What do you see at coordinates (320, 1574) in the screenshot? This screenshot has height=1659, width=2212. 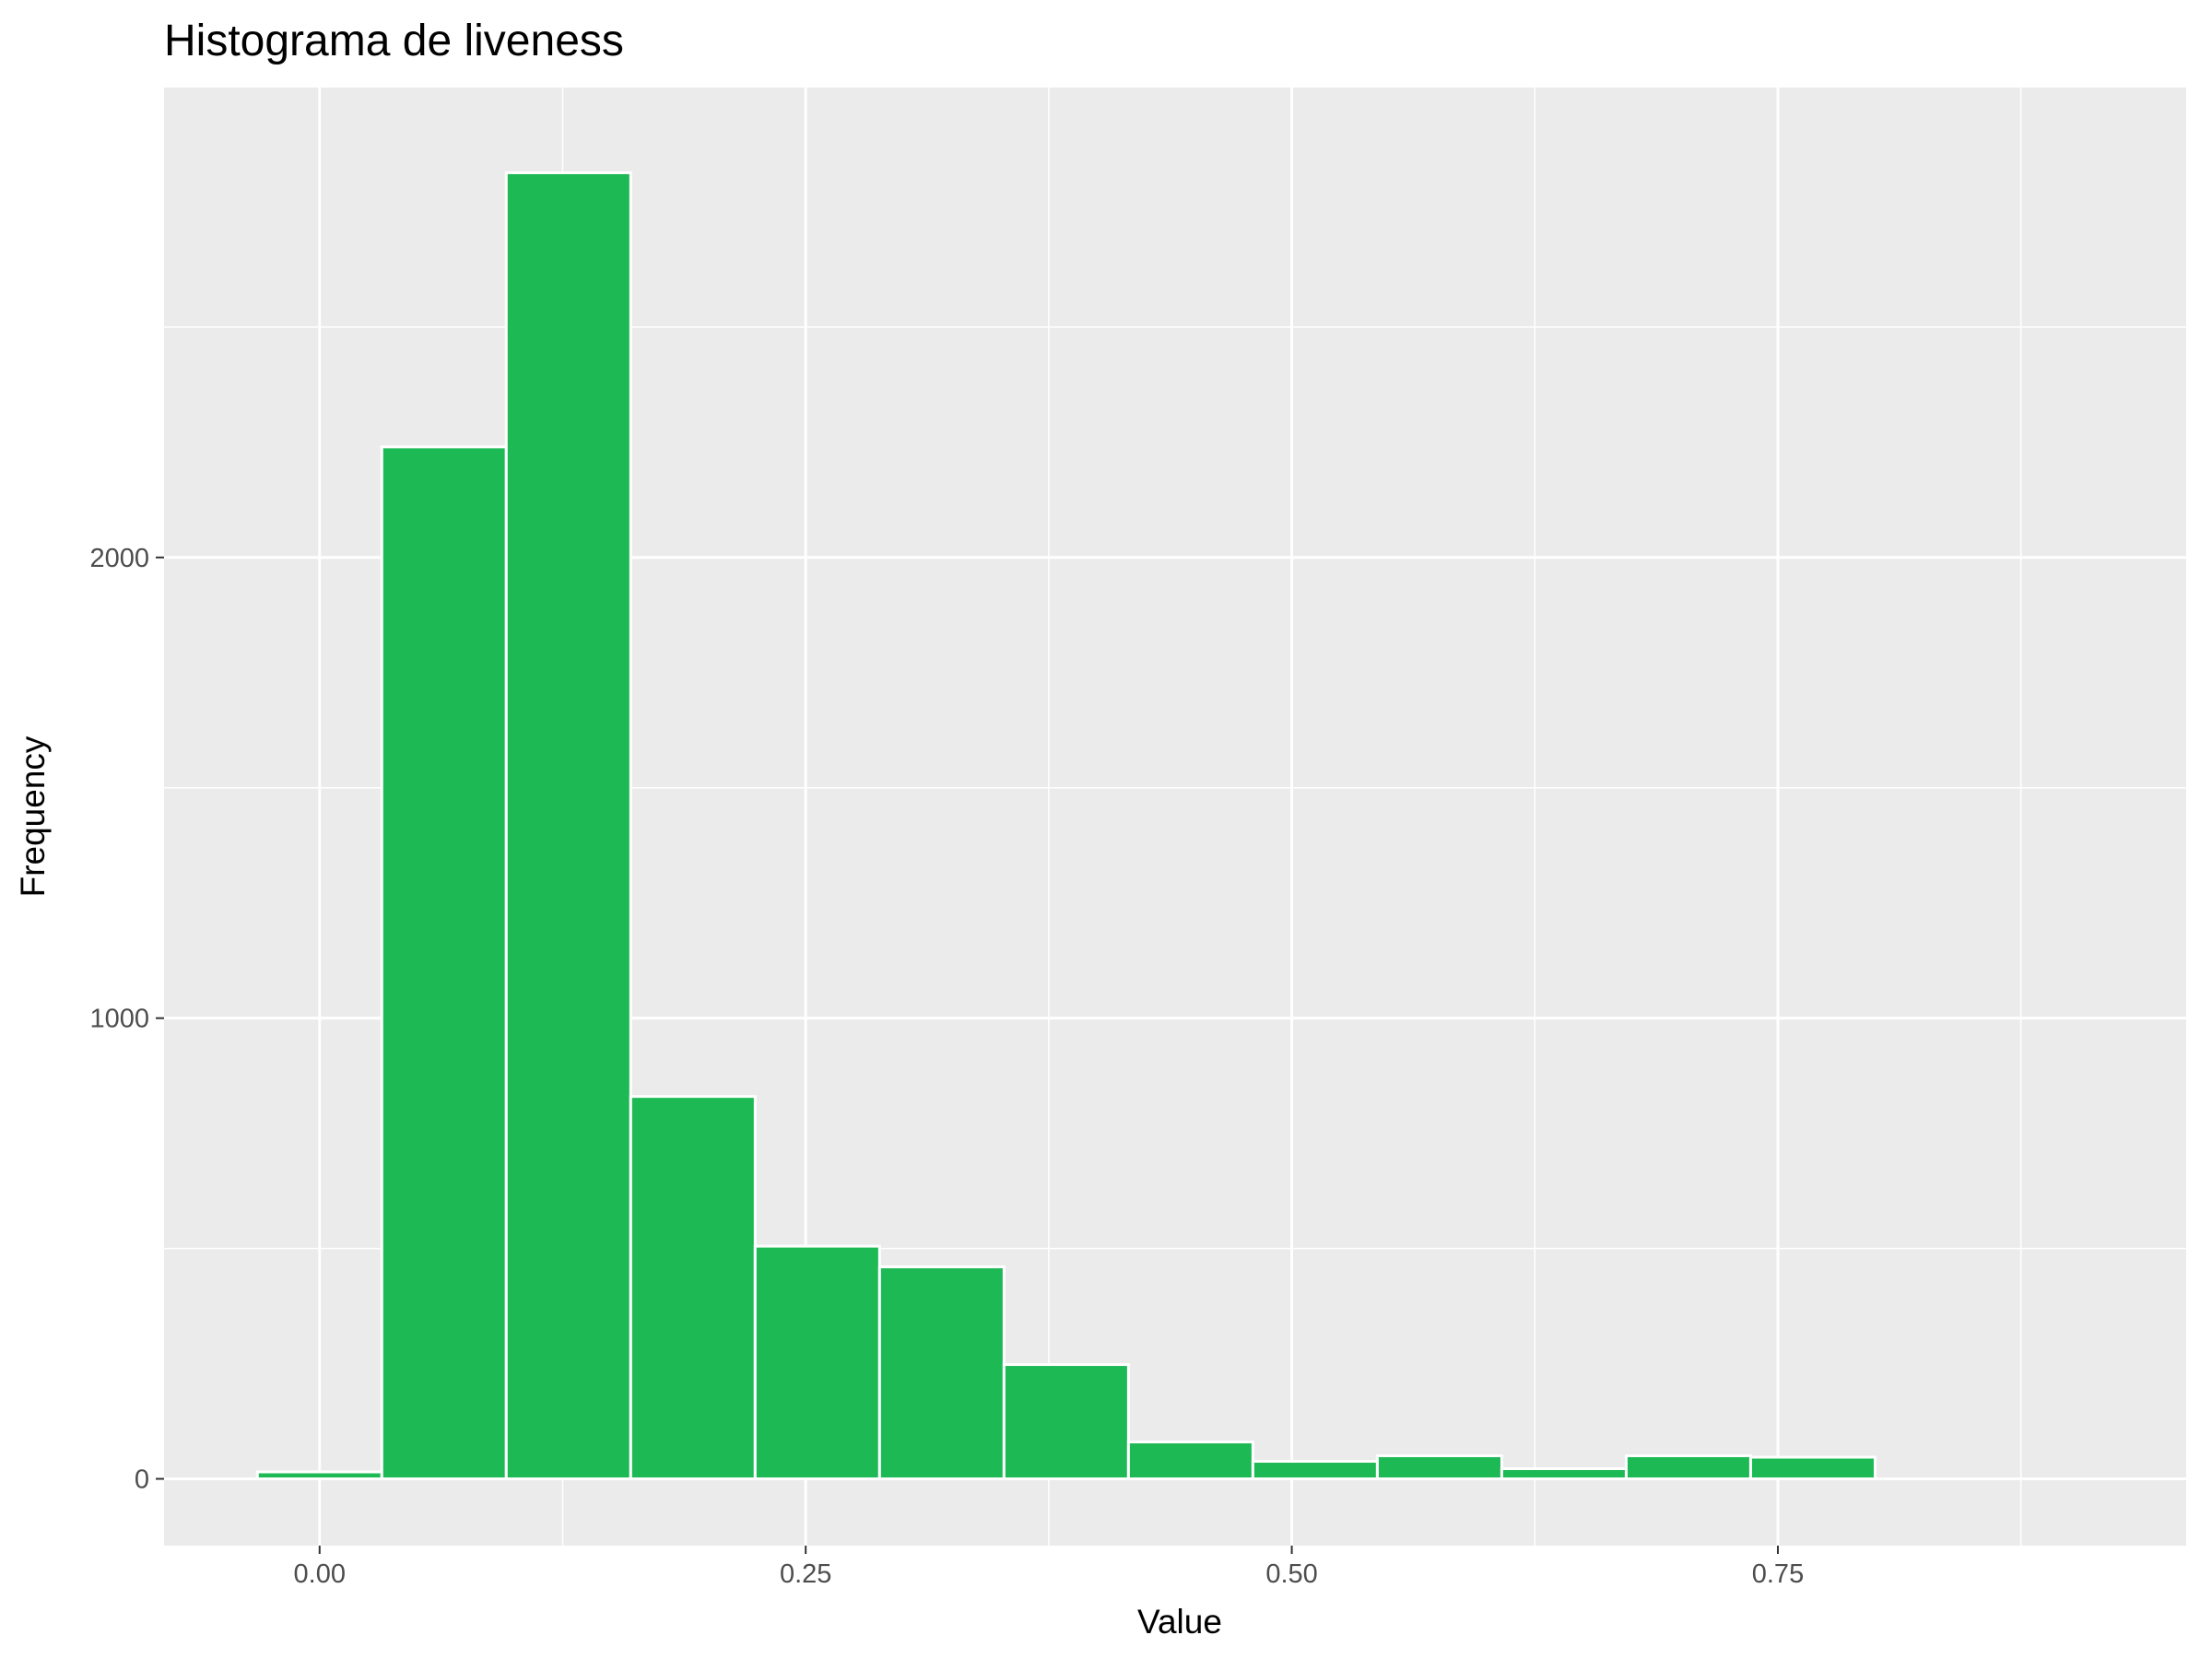 I see `x-tick-label: 0.00` at bounding box center [320, 1574].